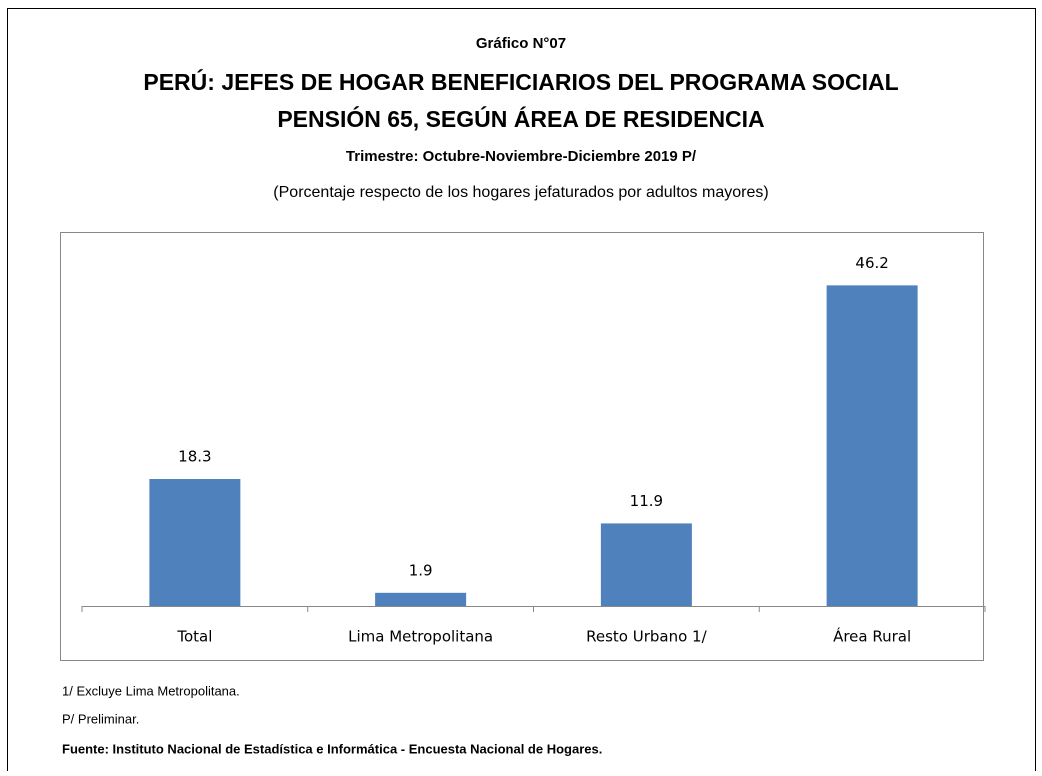 Image resolution: width=1042 pixels, height=776 pixels. I want to click on data-label: 18.3, so click(194, 456).